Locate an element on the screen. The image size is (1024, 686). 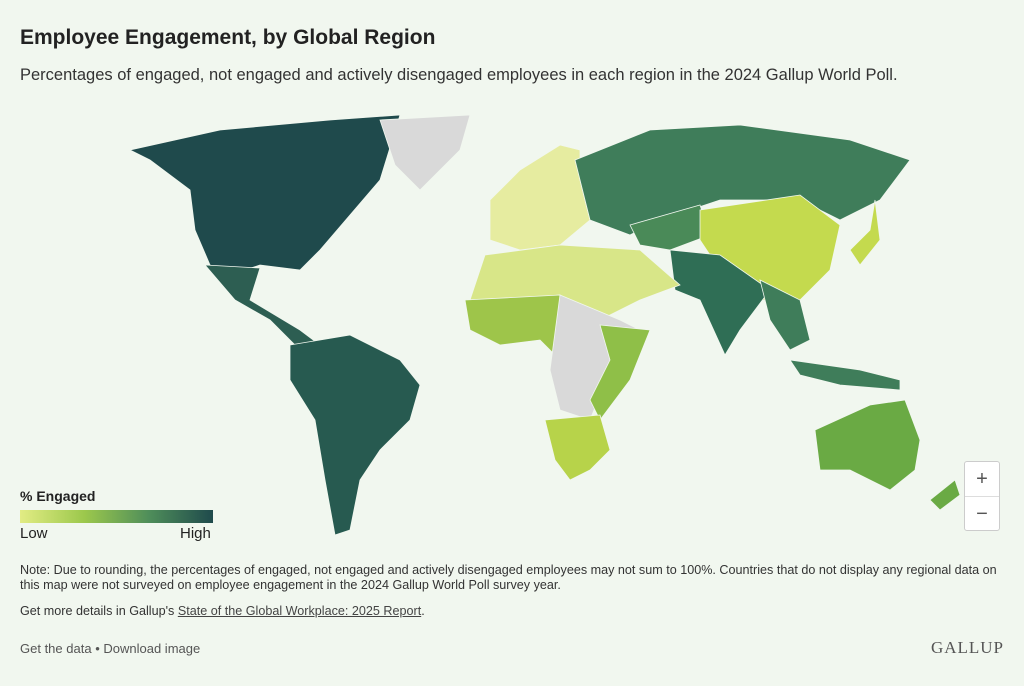
download-image: Download image is located at coordinates (152, 648).